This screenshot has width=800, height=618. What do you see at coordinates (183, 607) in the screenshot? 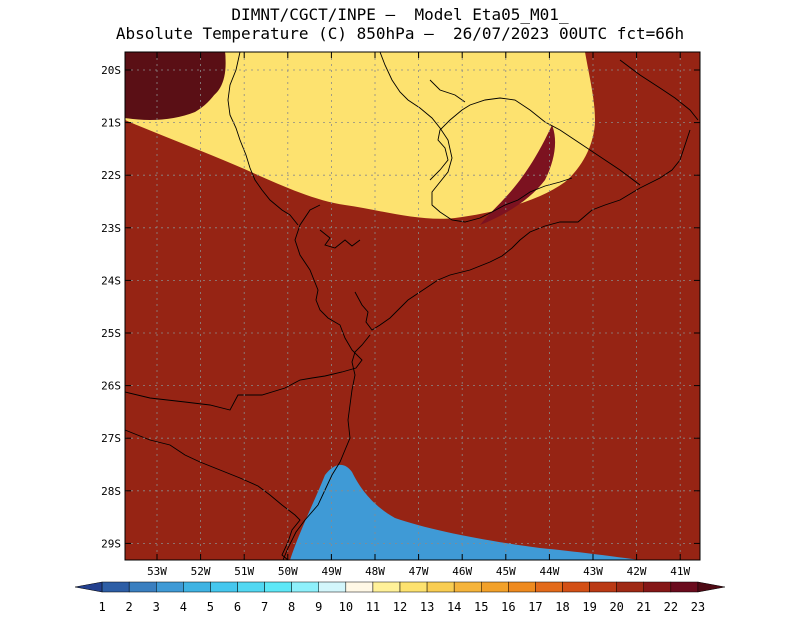
I see `colorbar-label: 4` at bounding box center [183, 607].